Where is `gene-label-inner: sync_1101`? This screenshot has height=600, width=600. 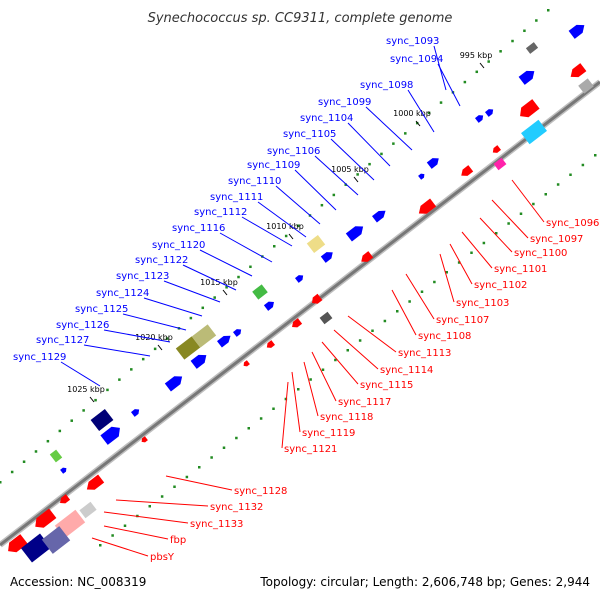 gene-label-inner: sync_1101 is located at coordinates (520, 269).